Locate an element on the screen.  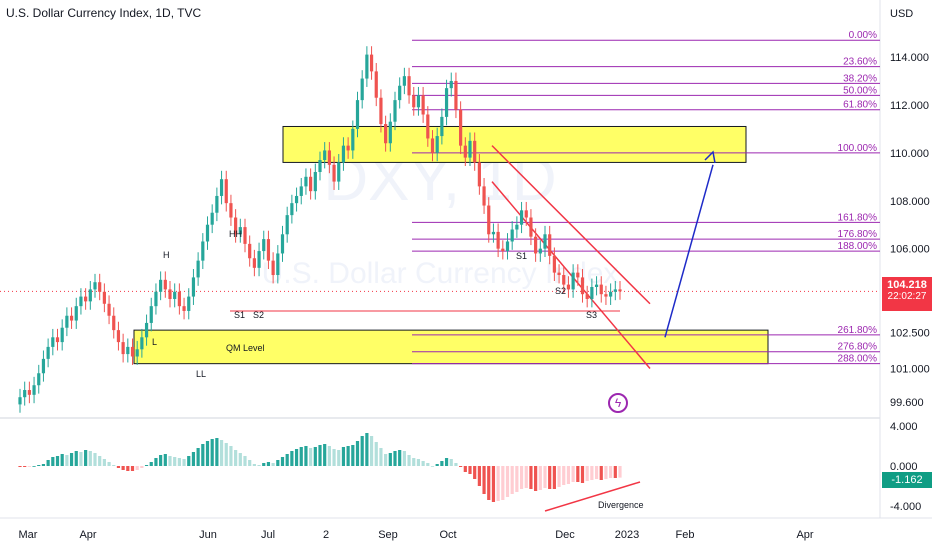
time-axis-tick: Jul is located at coordinates (268, 535).